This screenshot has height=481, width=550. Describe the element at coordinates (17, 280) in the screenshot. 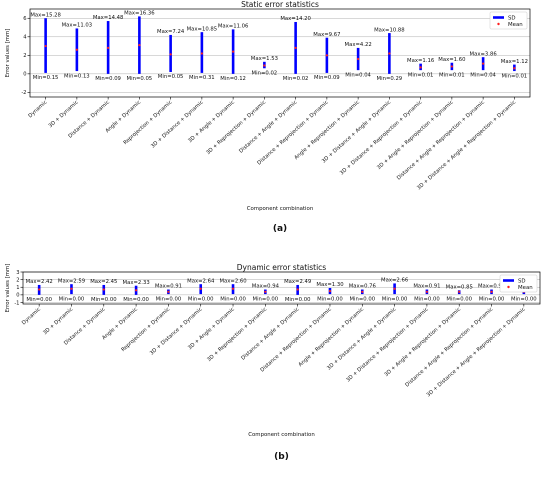

I see `y-tick-label: 2` at that location.